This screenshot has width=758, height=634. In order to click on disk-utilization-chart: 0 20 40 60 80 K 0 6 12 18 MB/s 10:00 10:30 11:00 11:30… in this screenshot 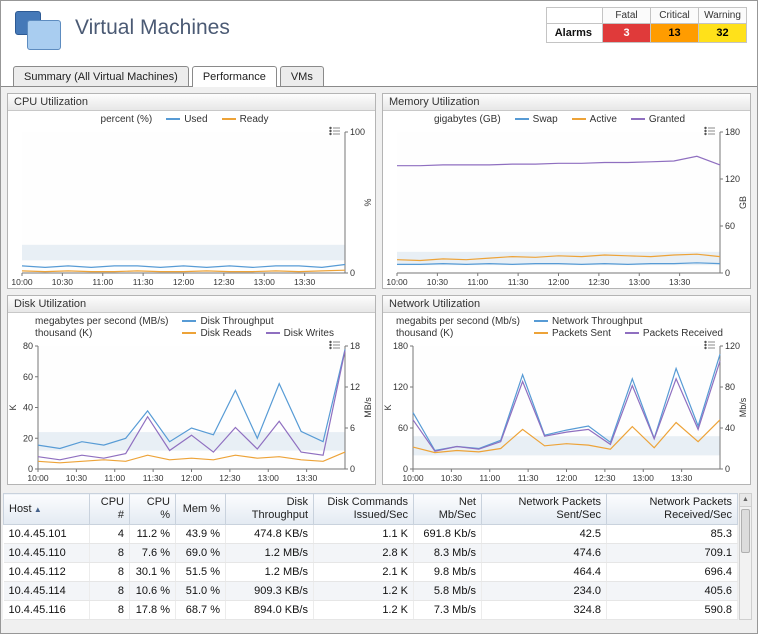, I will do `click(191, 411)`.